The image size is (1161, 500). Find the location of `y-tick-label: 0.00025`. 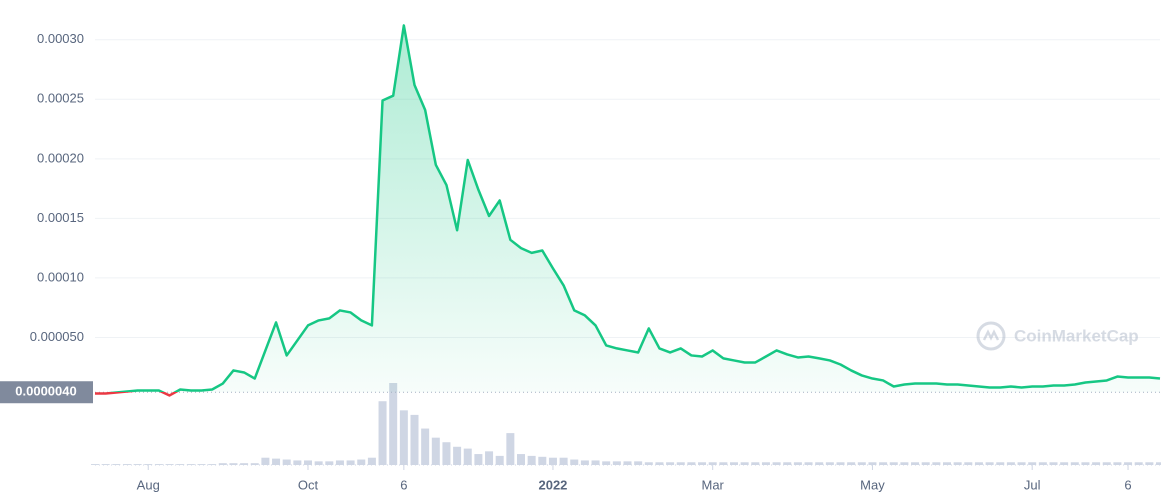

y-tick-label: 0.00025 is located at coordinates (60, 98).